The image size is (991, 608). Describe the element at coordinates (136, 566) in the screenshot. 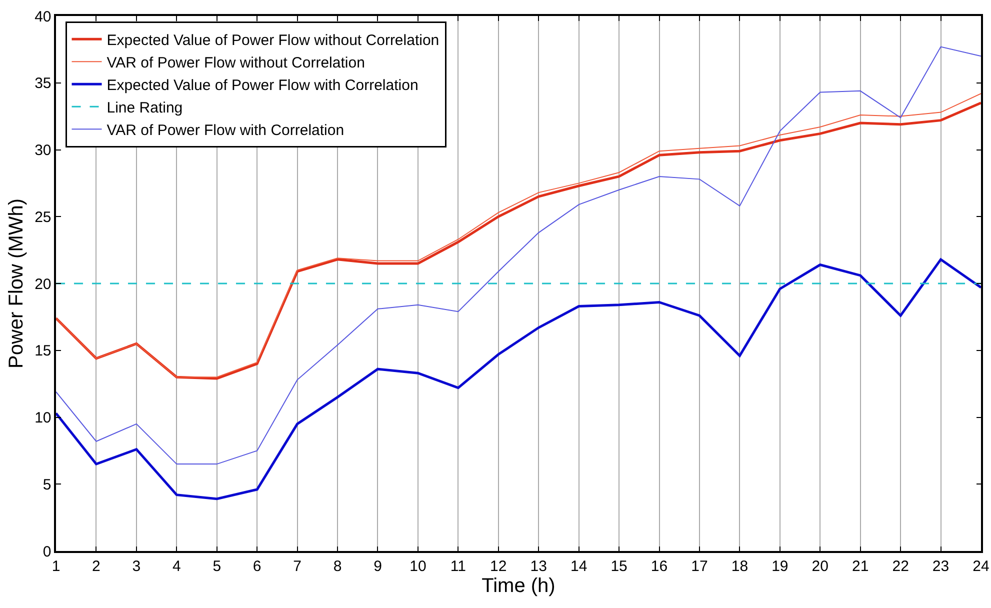

I see `x-tick-label: 3` at that location.